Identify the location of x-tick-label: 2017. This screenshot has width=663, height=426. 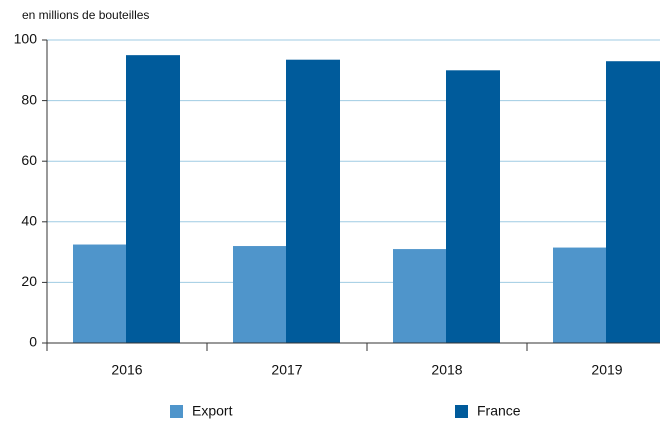
(286, 370).